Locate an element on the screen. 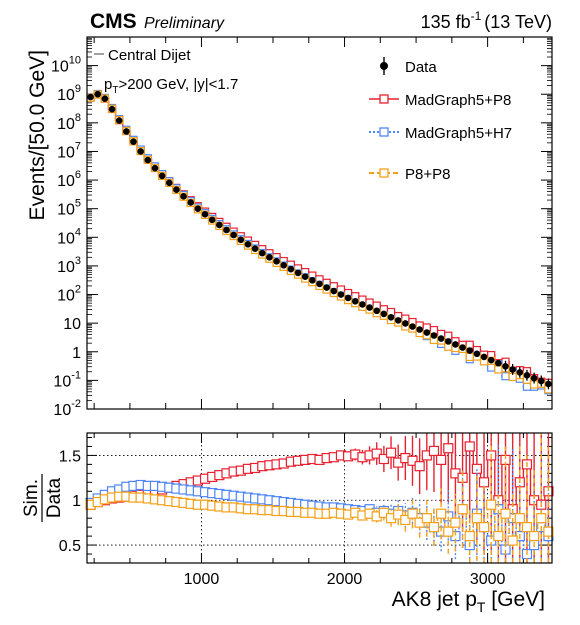 The image size is (580, 625). luminosity-label: 135 fb-1 (13 TeV) is located at coordinates (486, 20).